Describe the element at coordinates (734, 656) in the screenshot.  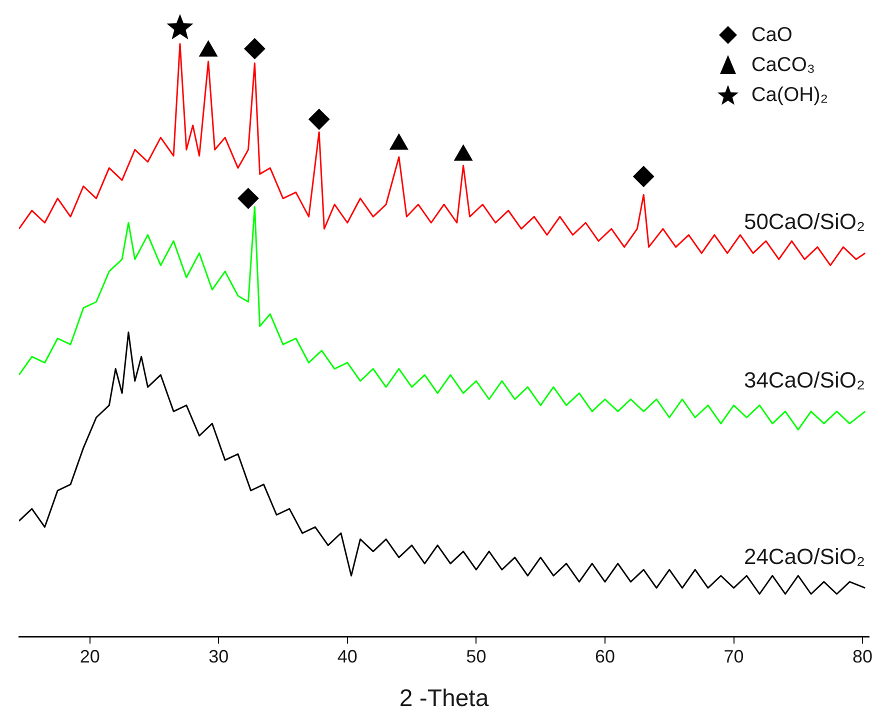
I see `x-tick-label: 70` at that location.